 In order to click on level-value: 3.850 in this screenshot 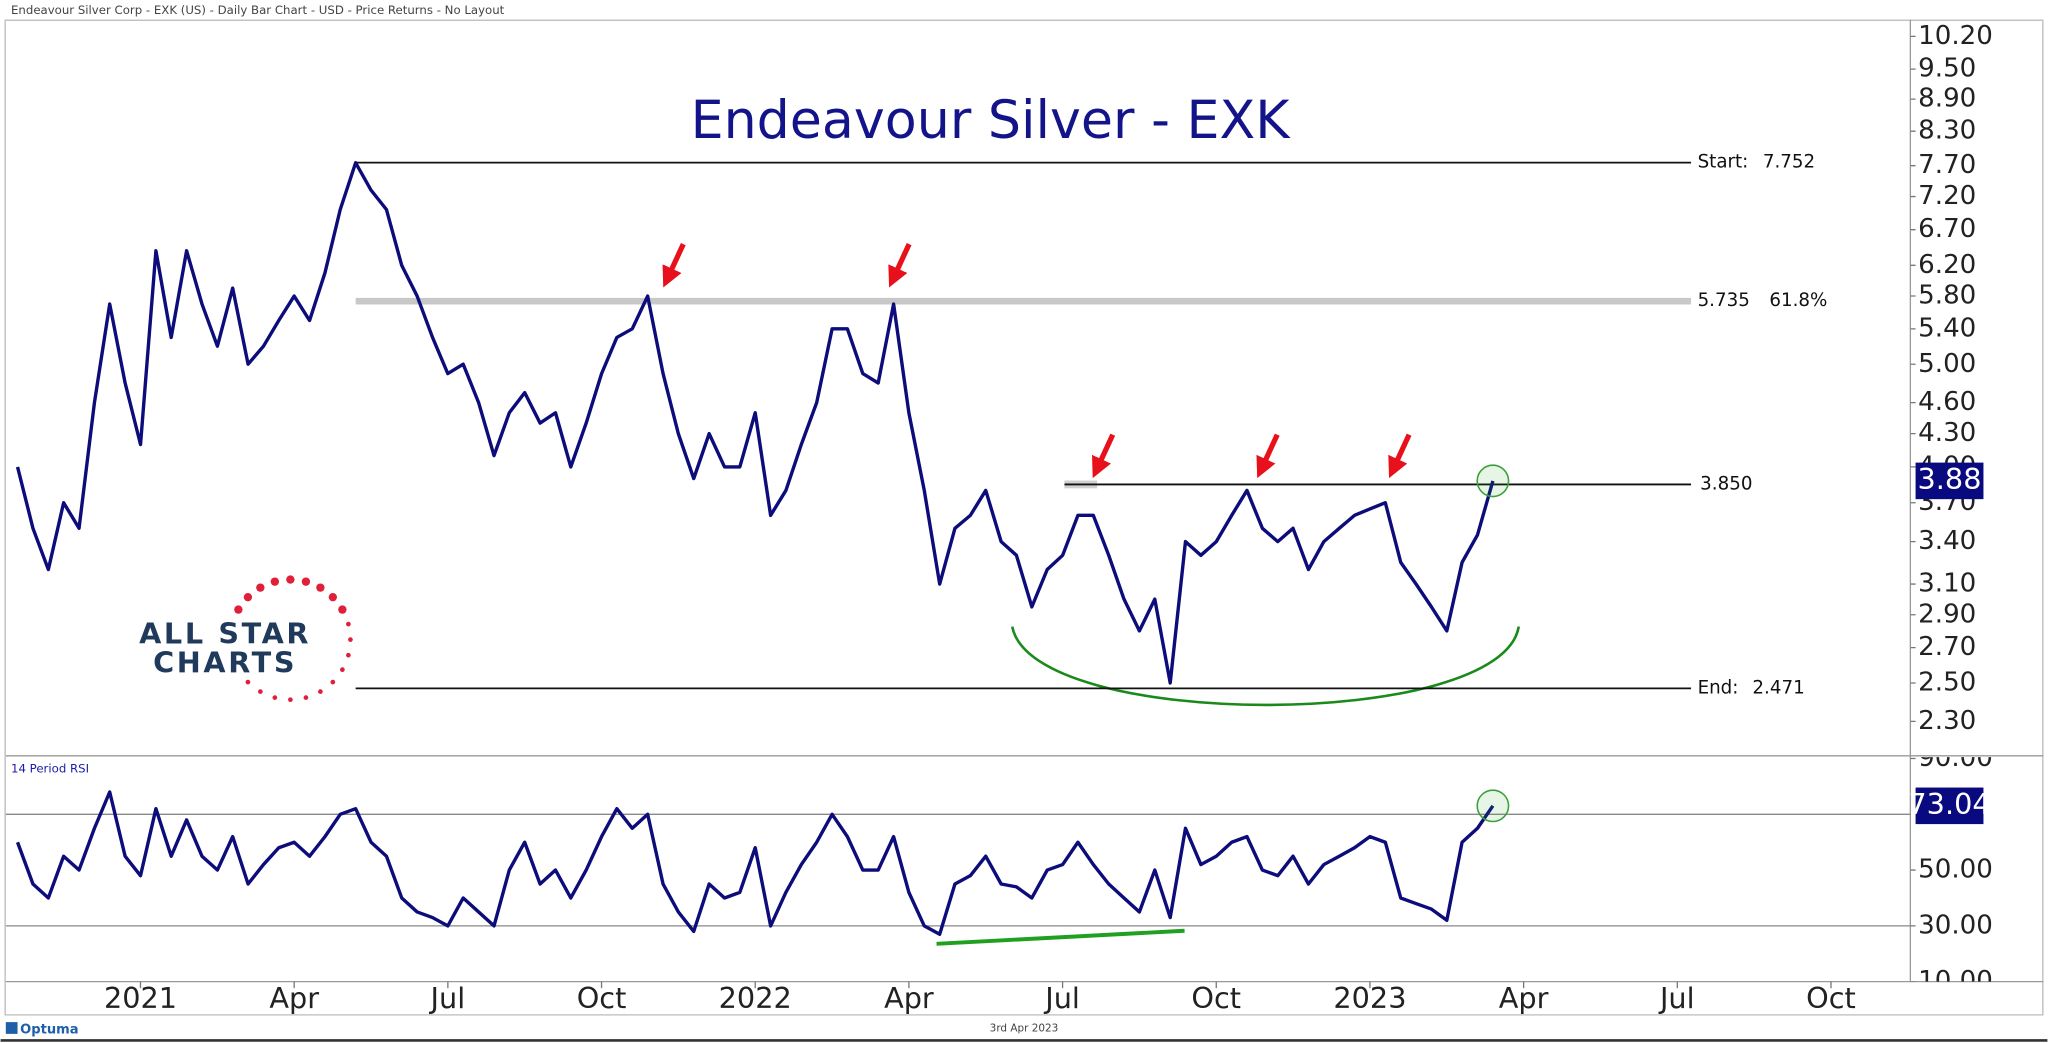, I will do `click(1726, 483)`.